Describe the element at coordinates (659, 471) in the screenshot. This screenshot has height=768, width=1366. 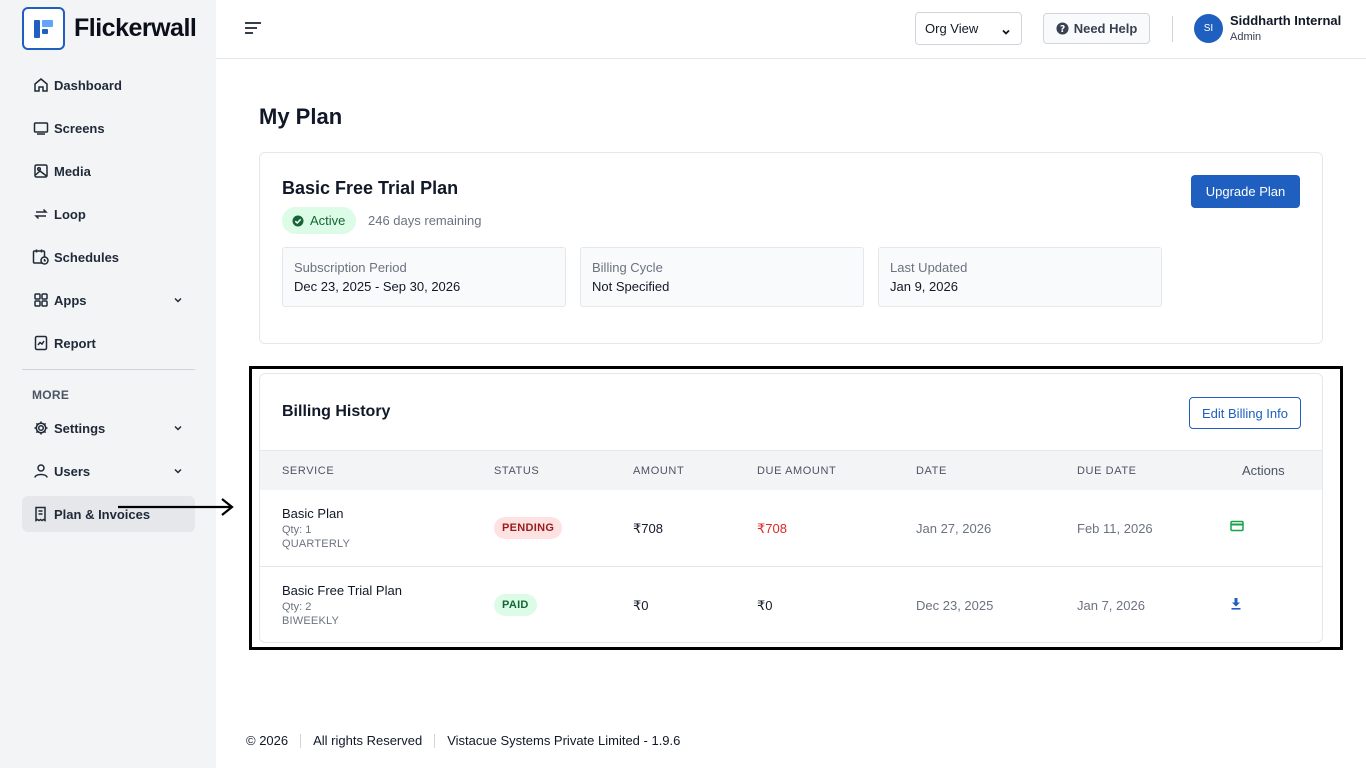
I see `column-header-amount: AMOUNT` at that location.